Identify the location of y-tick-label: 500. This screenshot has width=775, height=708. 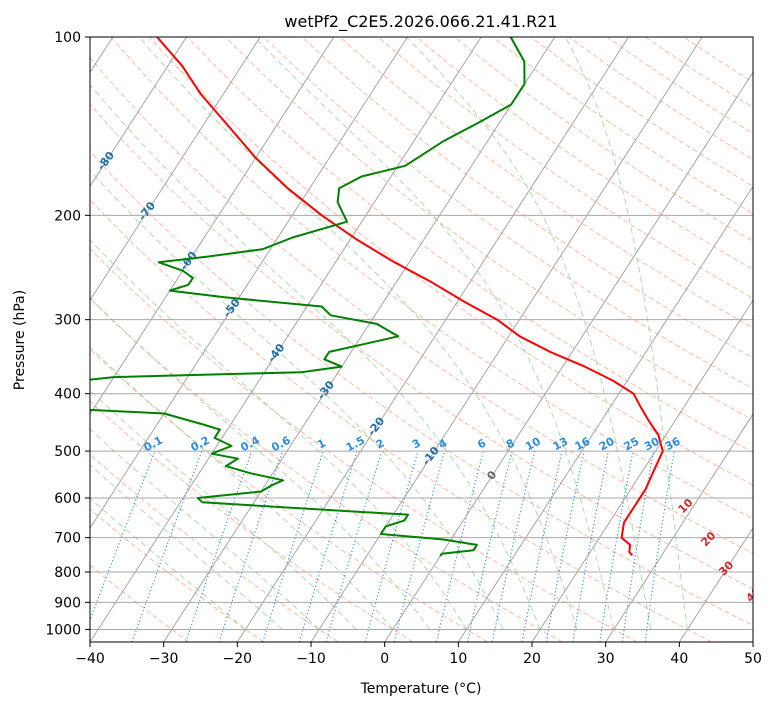
(67, 452).